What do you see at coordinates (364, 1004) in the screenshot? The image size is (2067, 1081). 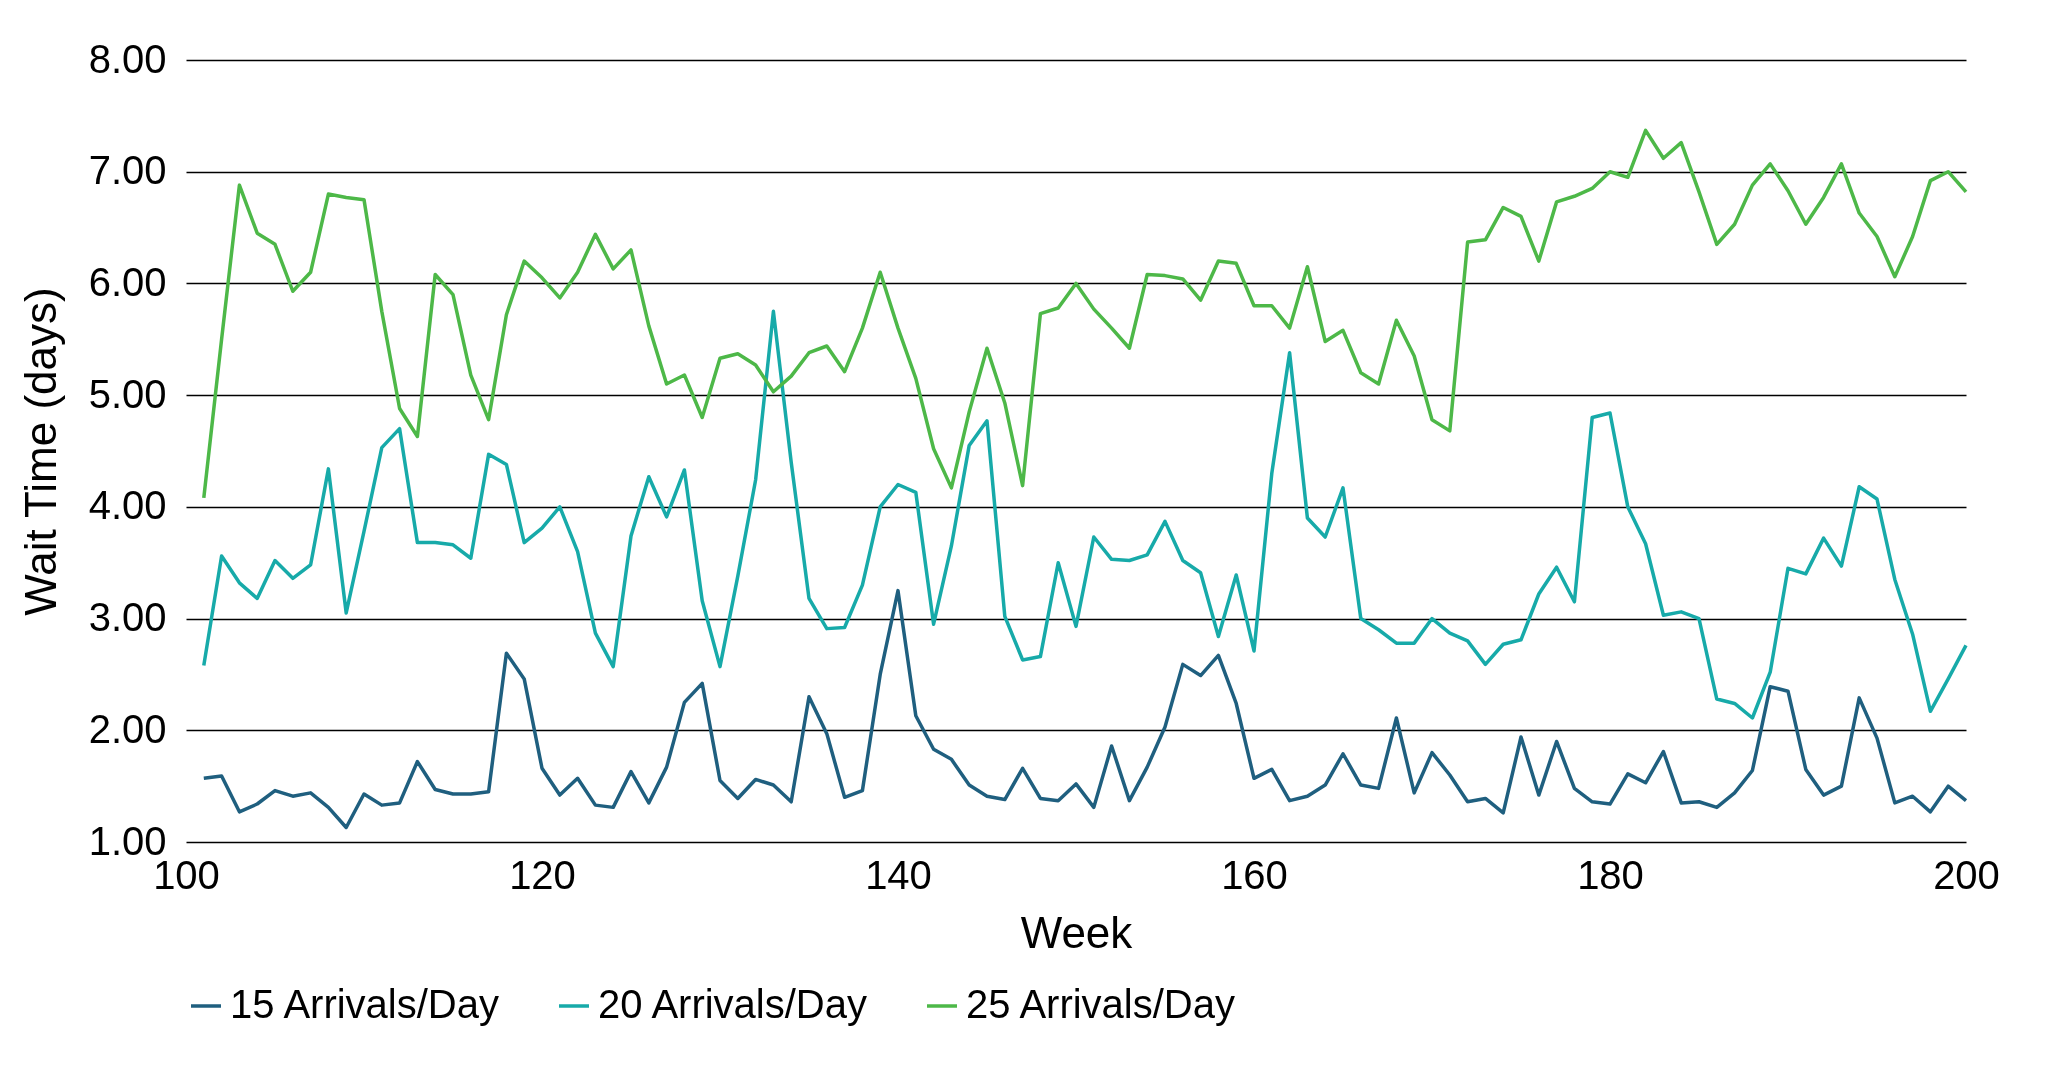 I see `legend-label: 15 Arrivals/Day` at bounding box center [364, 1004].